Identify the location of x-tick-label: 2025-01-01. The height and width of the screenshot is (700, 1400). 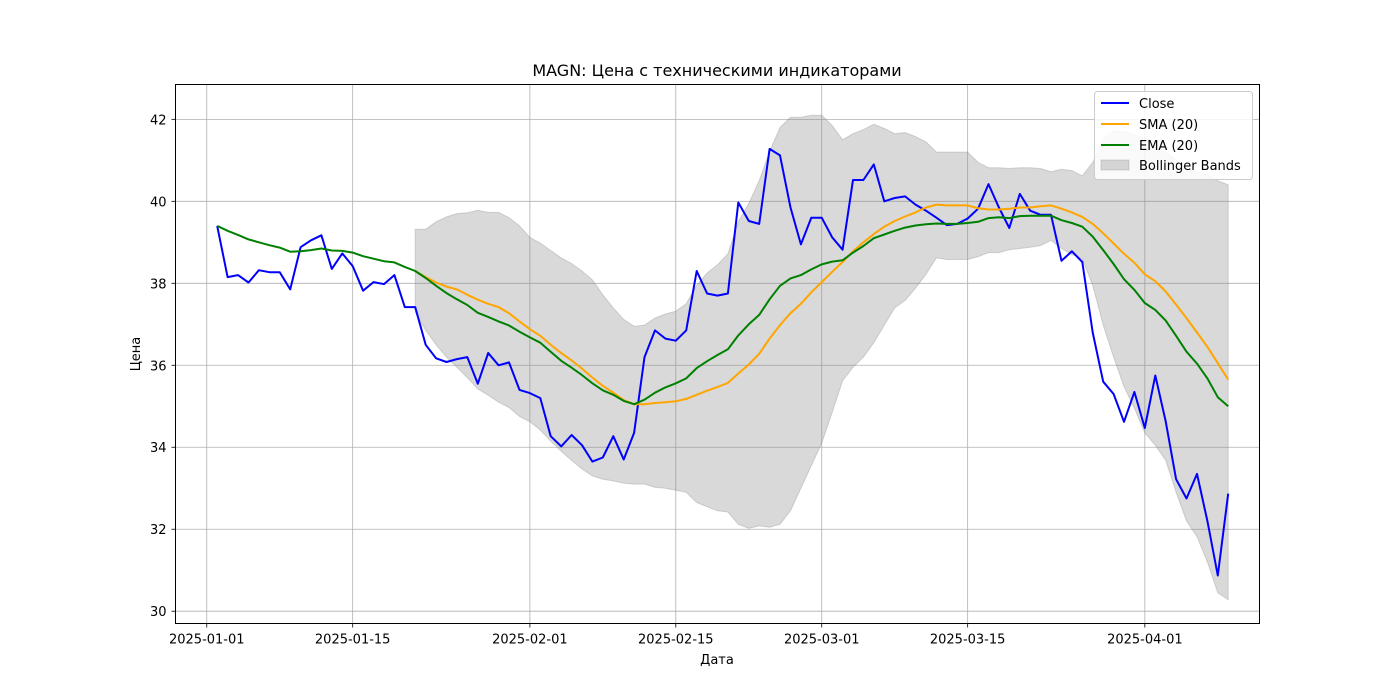
(207, 640).